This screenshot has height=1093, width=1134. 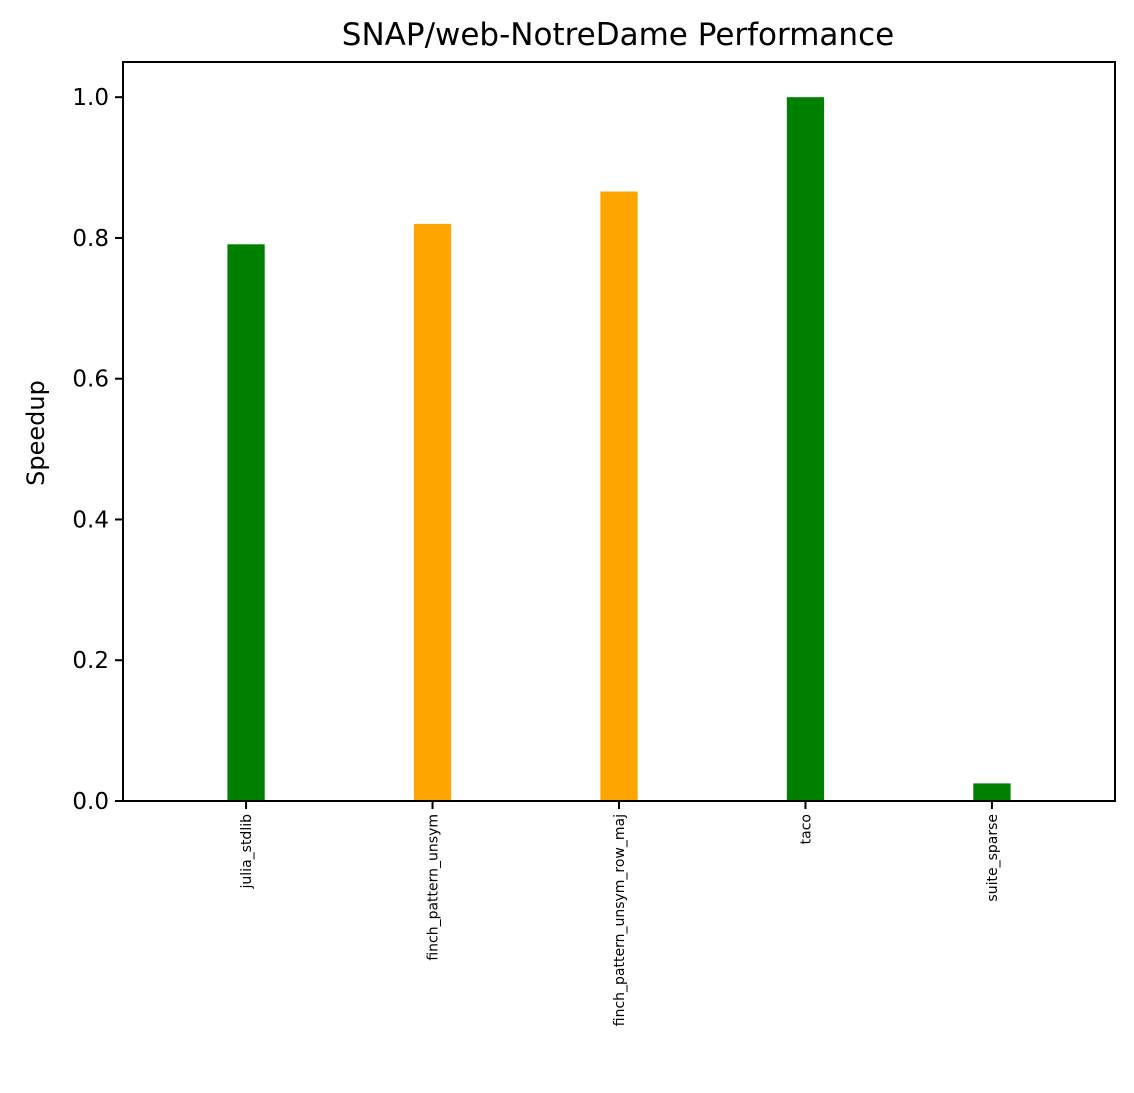 What do you see at coordinates (90, 802) in the screenshot?
I see `y-tick-label: 0.0` at bounding box center [90, 802].